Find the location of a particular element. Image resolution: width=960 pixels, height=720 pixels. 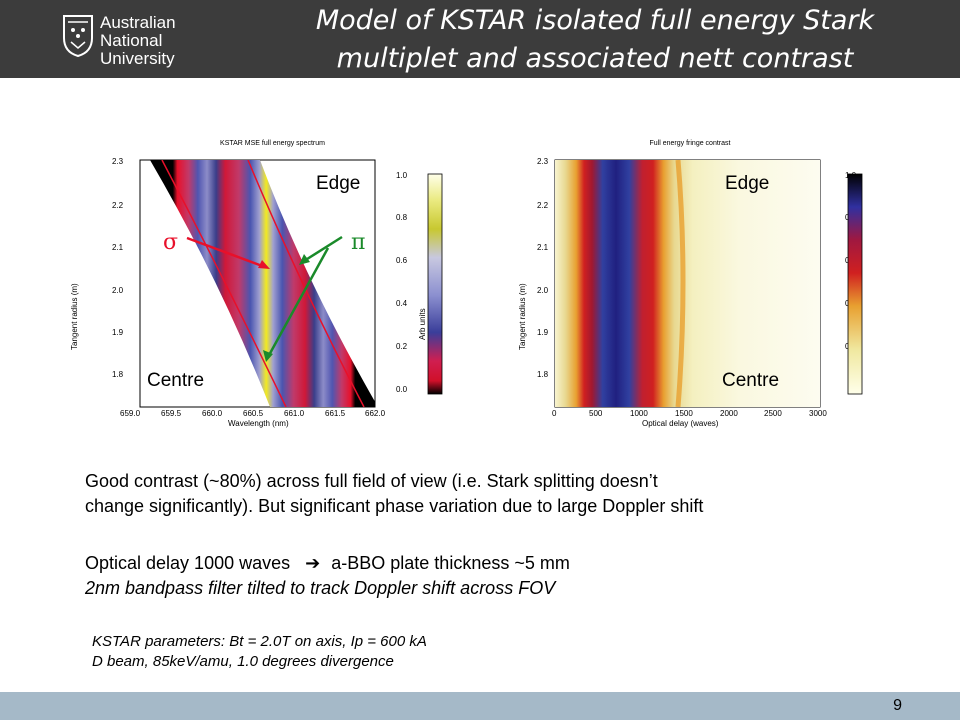

x-tick: 1500 is located at coordinates (684, 413).